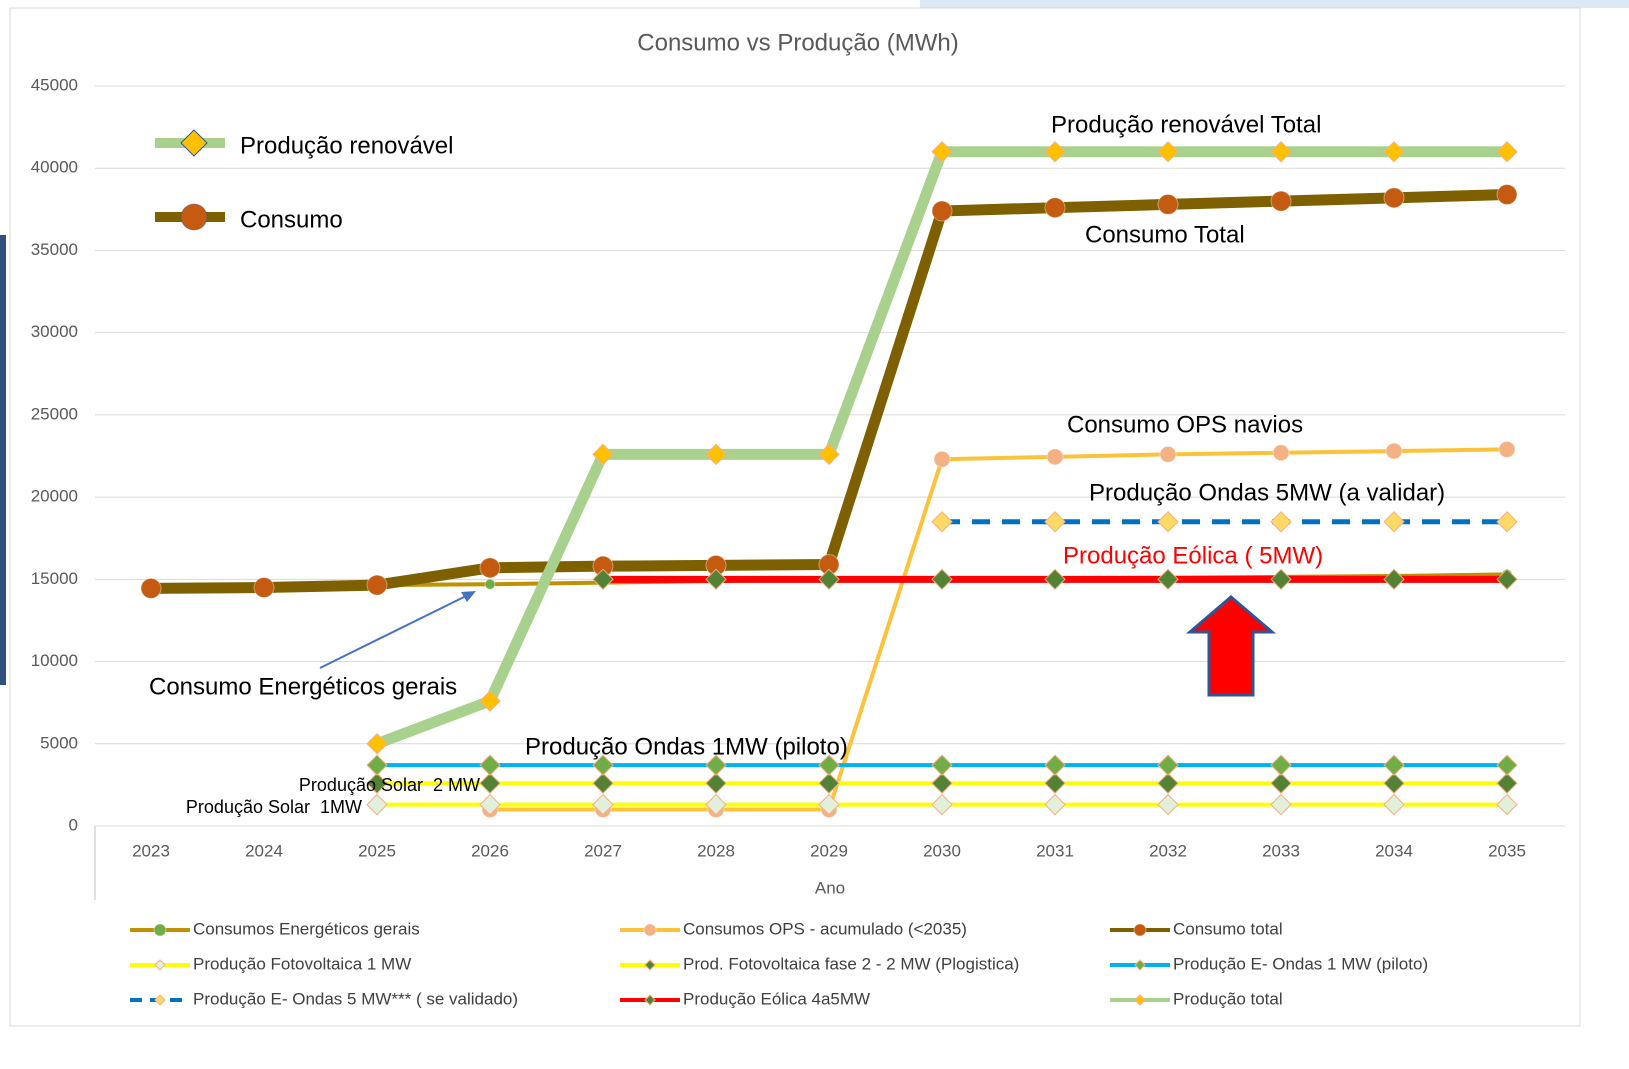 The image size is (1629, 1069). I want to click on y-tick-label: 45000, so click(54, 84).